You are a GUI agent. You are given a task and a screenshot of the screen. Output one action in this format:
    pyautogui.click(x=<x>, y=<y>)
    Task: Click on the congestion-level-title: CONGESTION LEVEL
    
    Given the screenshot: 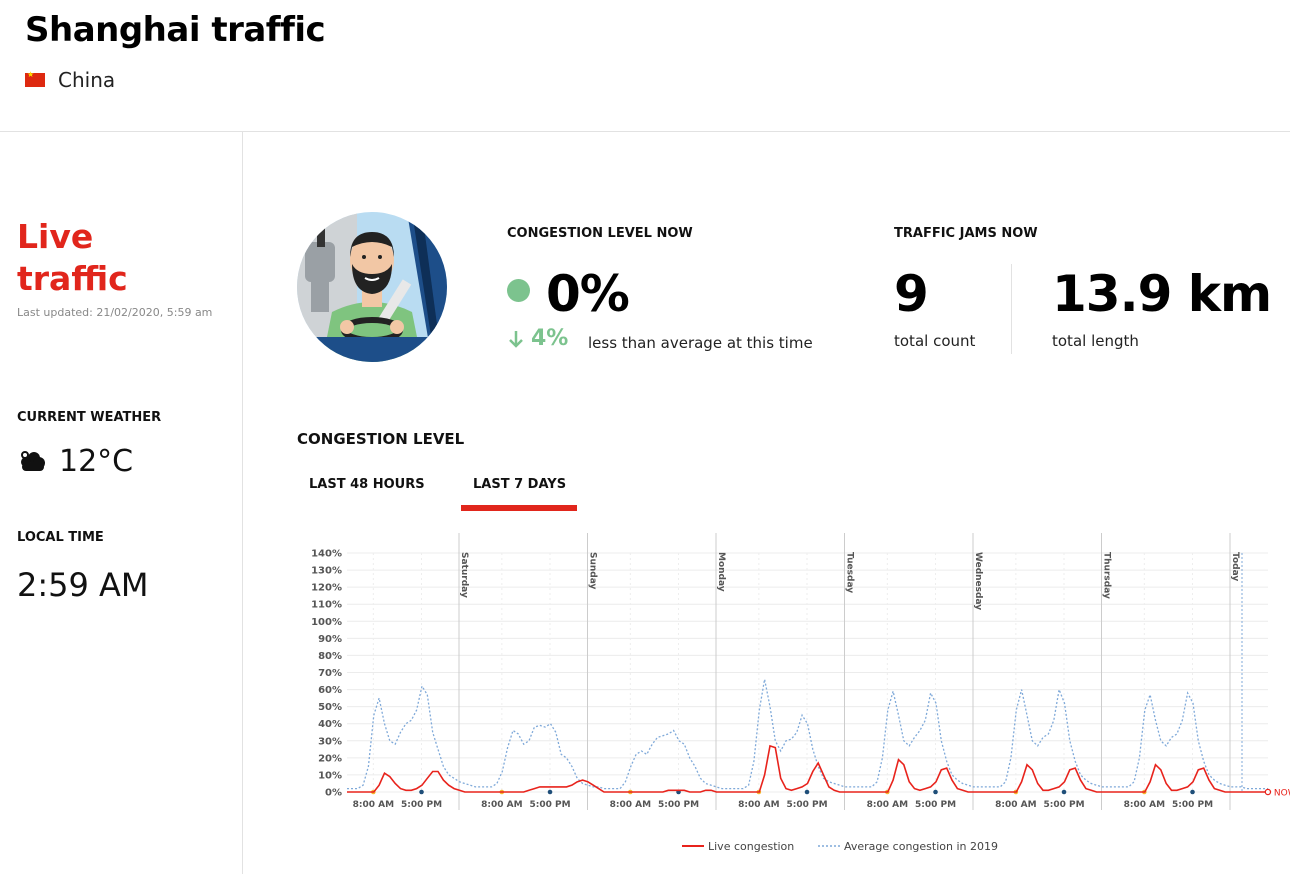 What is the action you would take?
    pyautogui.click(x=381, y=439)
    